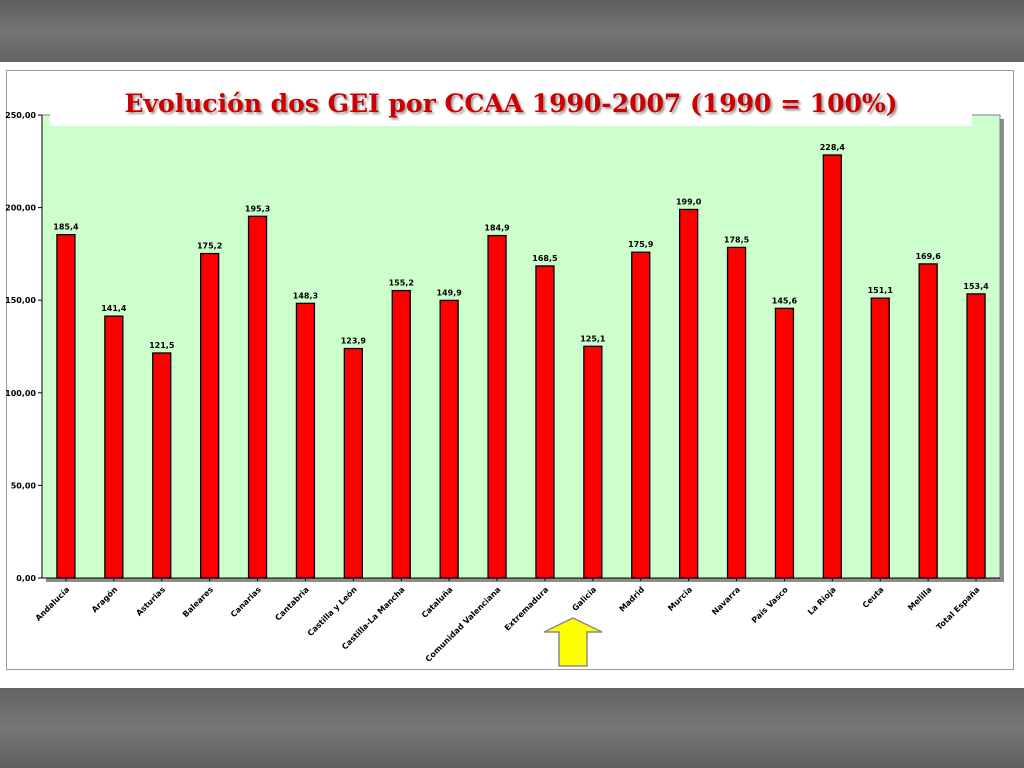  I want to click on data-label: 155,2, so click(401, 283).